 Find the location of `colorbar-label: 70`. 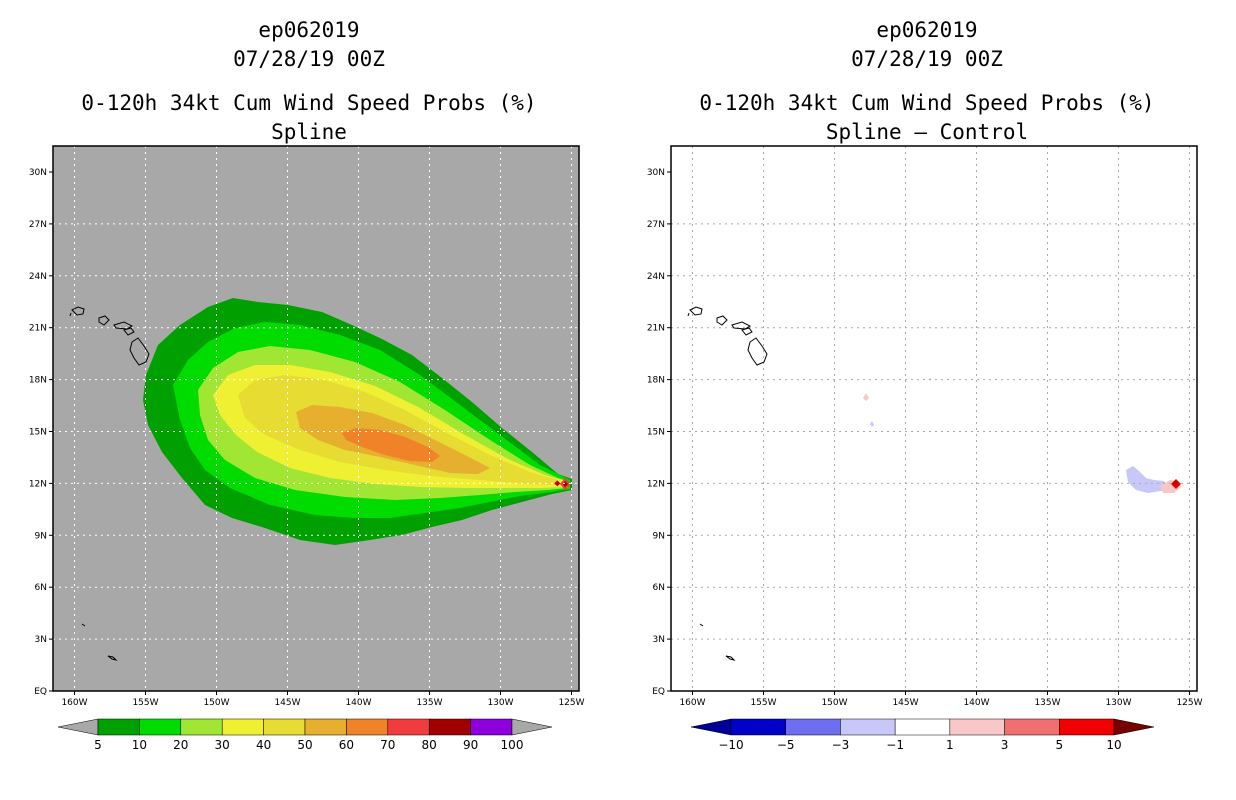

colorbar-label: 70 is located at coordinates (387, 745).